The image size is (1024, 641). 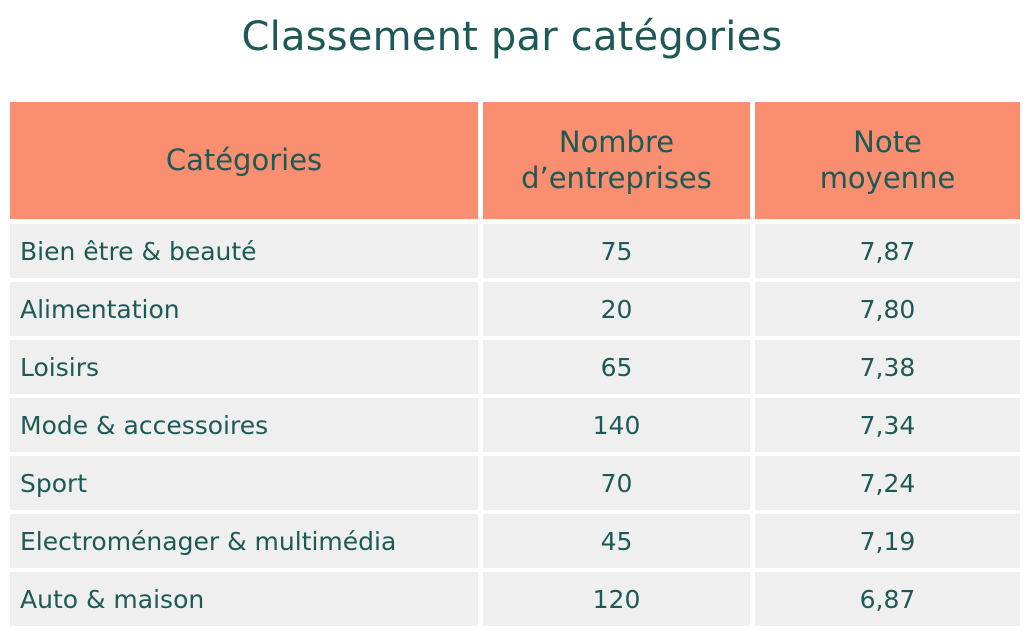 I want to click on average-rating-cell: 7,19, so click(x=887, y=541).